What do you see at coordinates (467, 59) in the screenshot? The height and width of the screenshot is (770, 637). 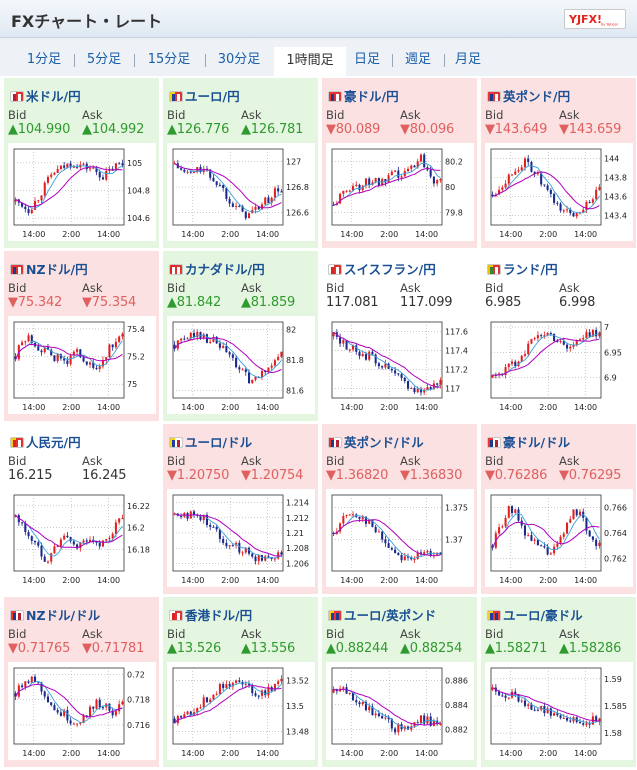 I see `tab-monthly: 月足` at bounding box center [467, 59].